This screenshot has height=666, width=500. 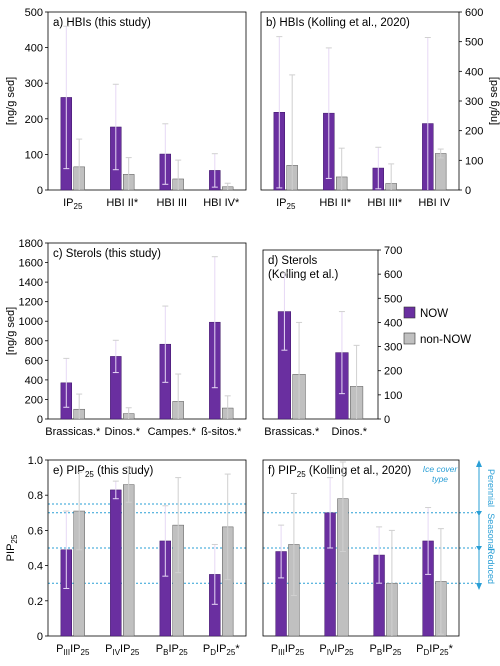 What do you see at coordinates (35, 567) in the screenshot?
I see `y-tick-label: 0.4` at bounding box center [35, 567].